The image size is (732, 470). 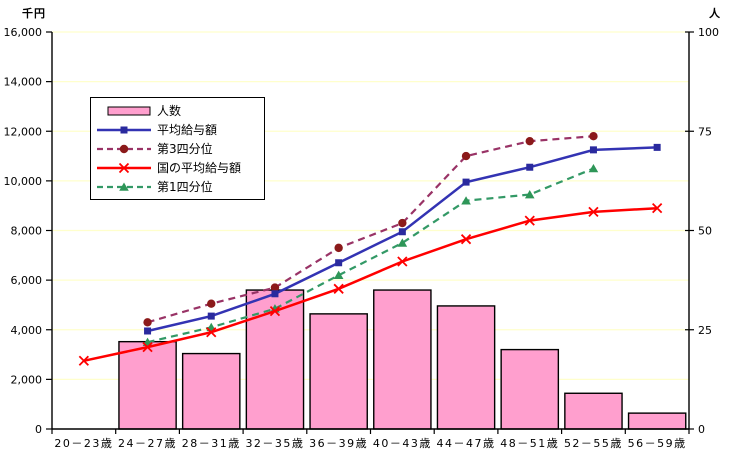 What do you see at coordinates (199, 168) in the screenshot?
I see `legend-label: 国の平均給与額` at bounding box center [199, 168].